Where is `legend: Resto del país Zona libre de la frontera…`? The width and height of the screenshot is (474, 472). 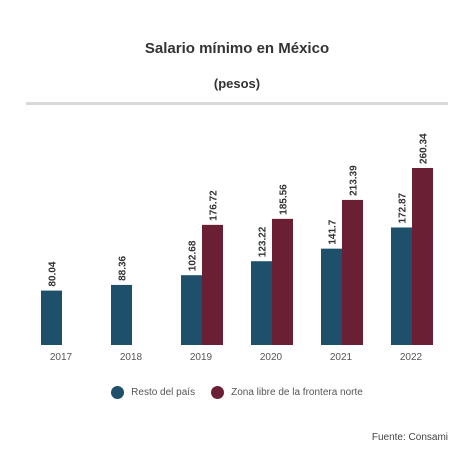 legend: Resto del país Zona libre de la frontera… is located at coordinates (237, 392).